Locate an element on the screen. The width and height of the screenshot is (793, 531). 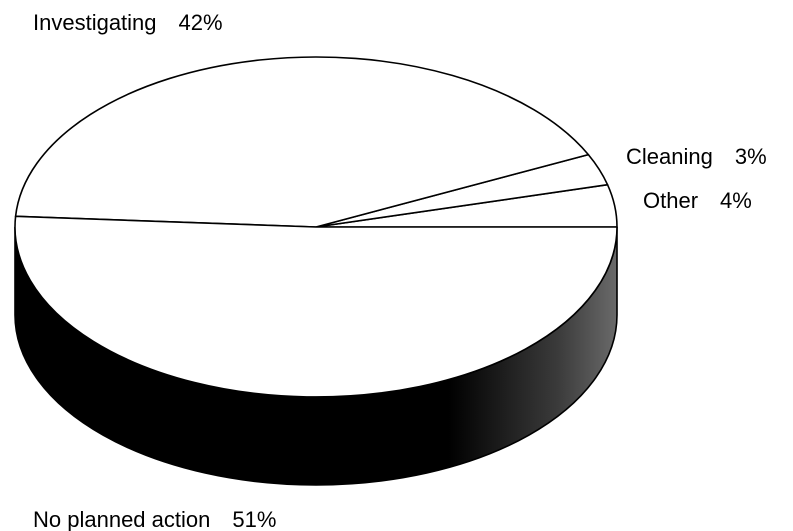
slice-label-no-planned-action: No planned action 51% is located at coordinates (154, 519).